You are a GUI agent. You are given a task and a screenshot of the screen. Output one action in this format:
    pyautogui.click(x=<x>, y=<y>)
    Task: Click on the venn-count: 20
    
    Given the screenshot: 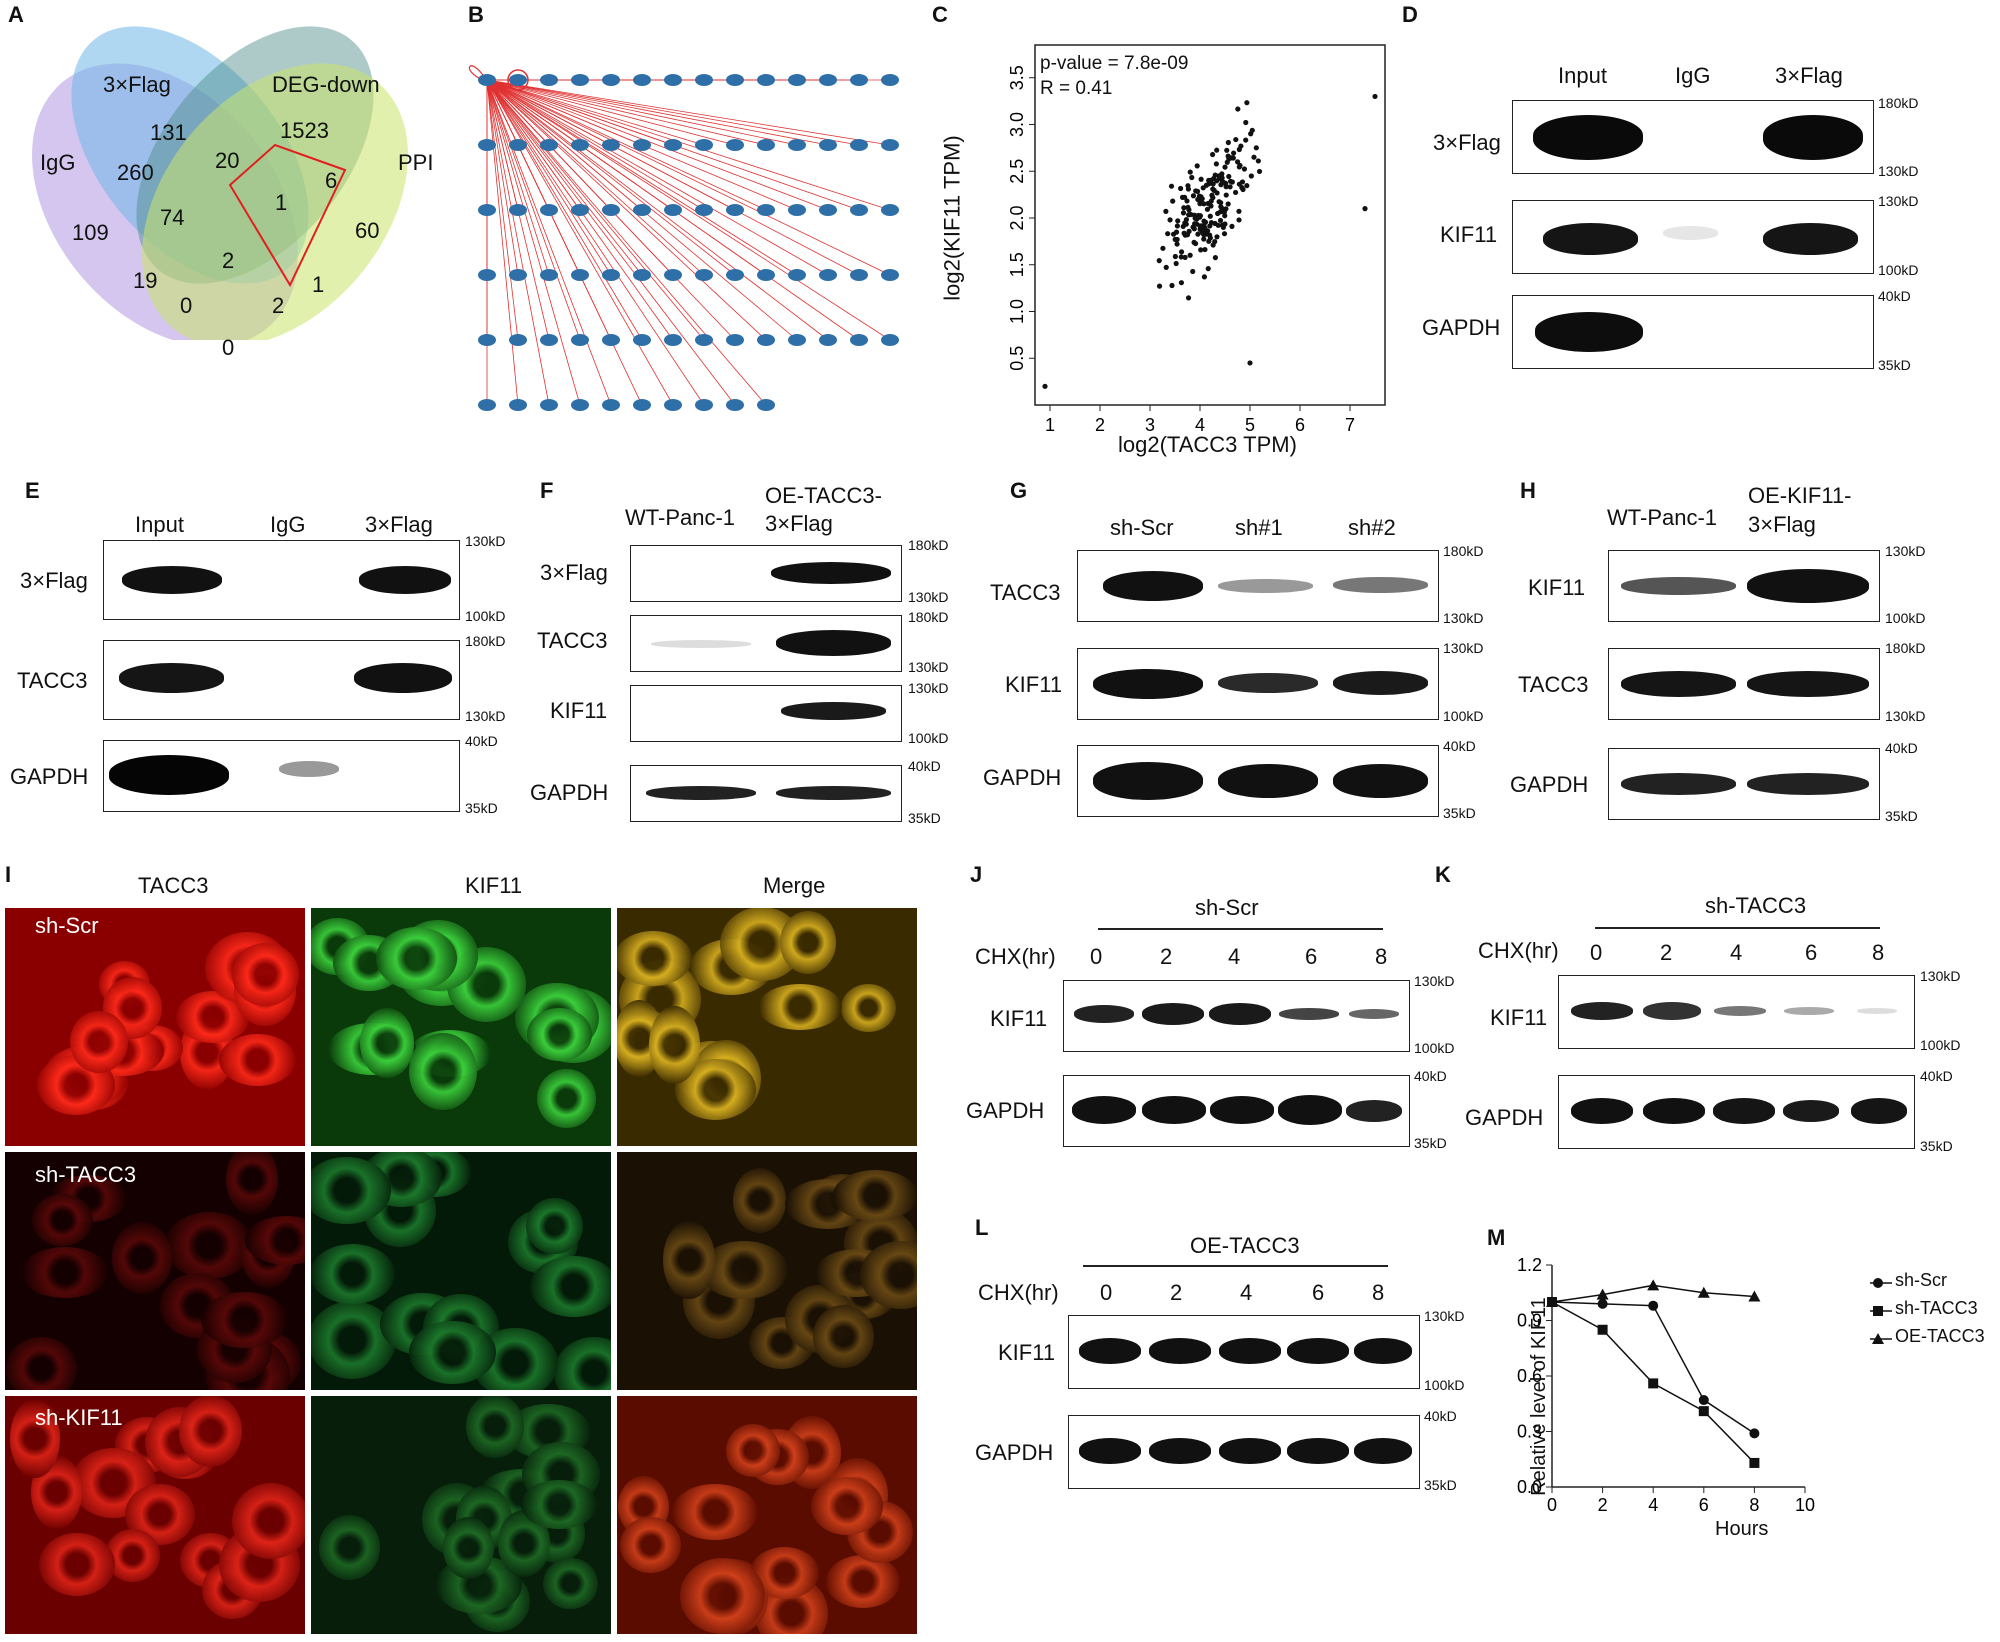 What is the action you would take?
    pyautogui.click(x=227, y=160)
    